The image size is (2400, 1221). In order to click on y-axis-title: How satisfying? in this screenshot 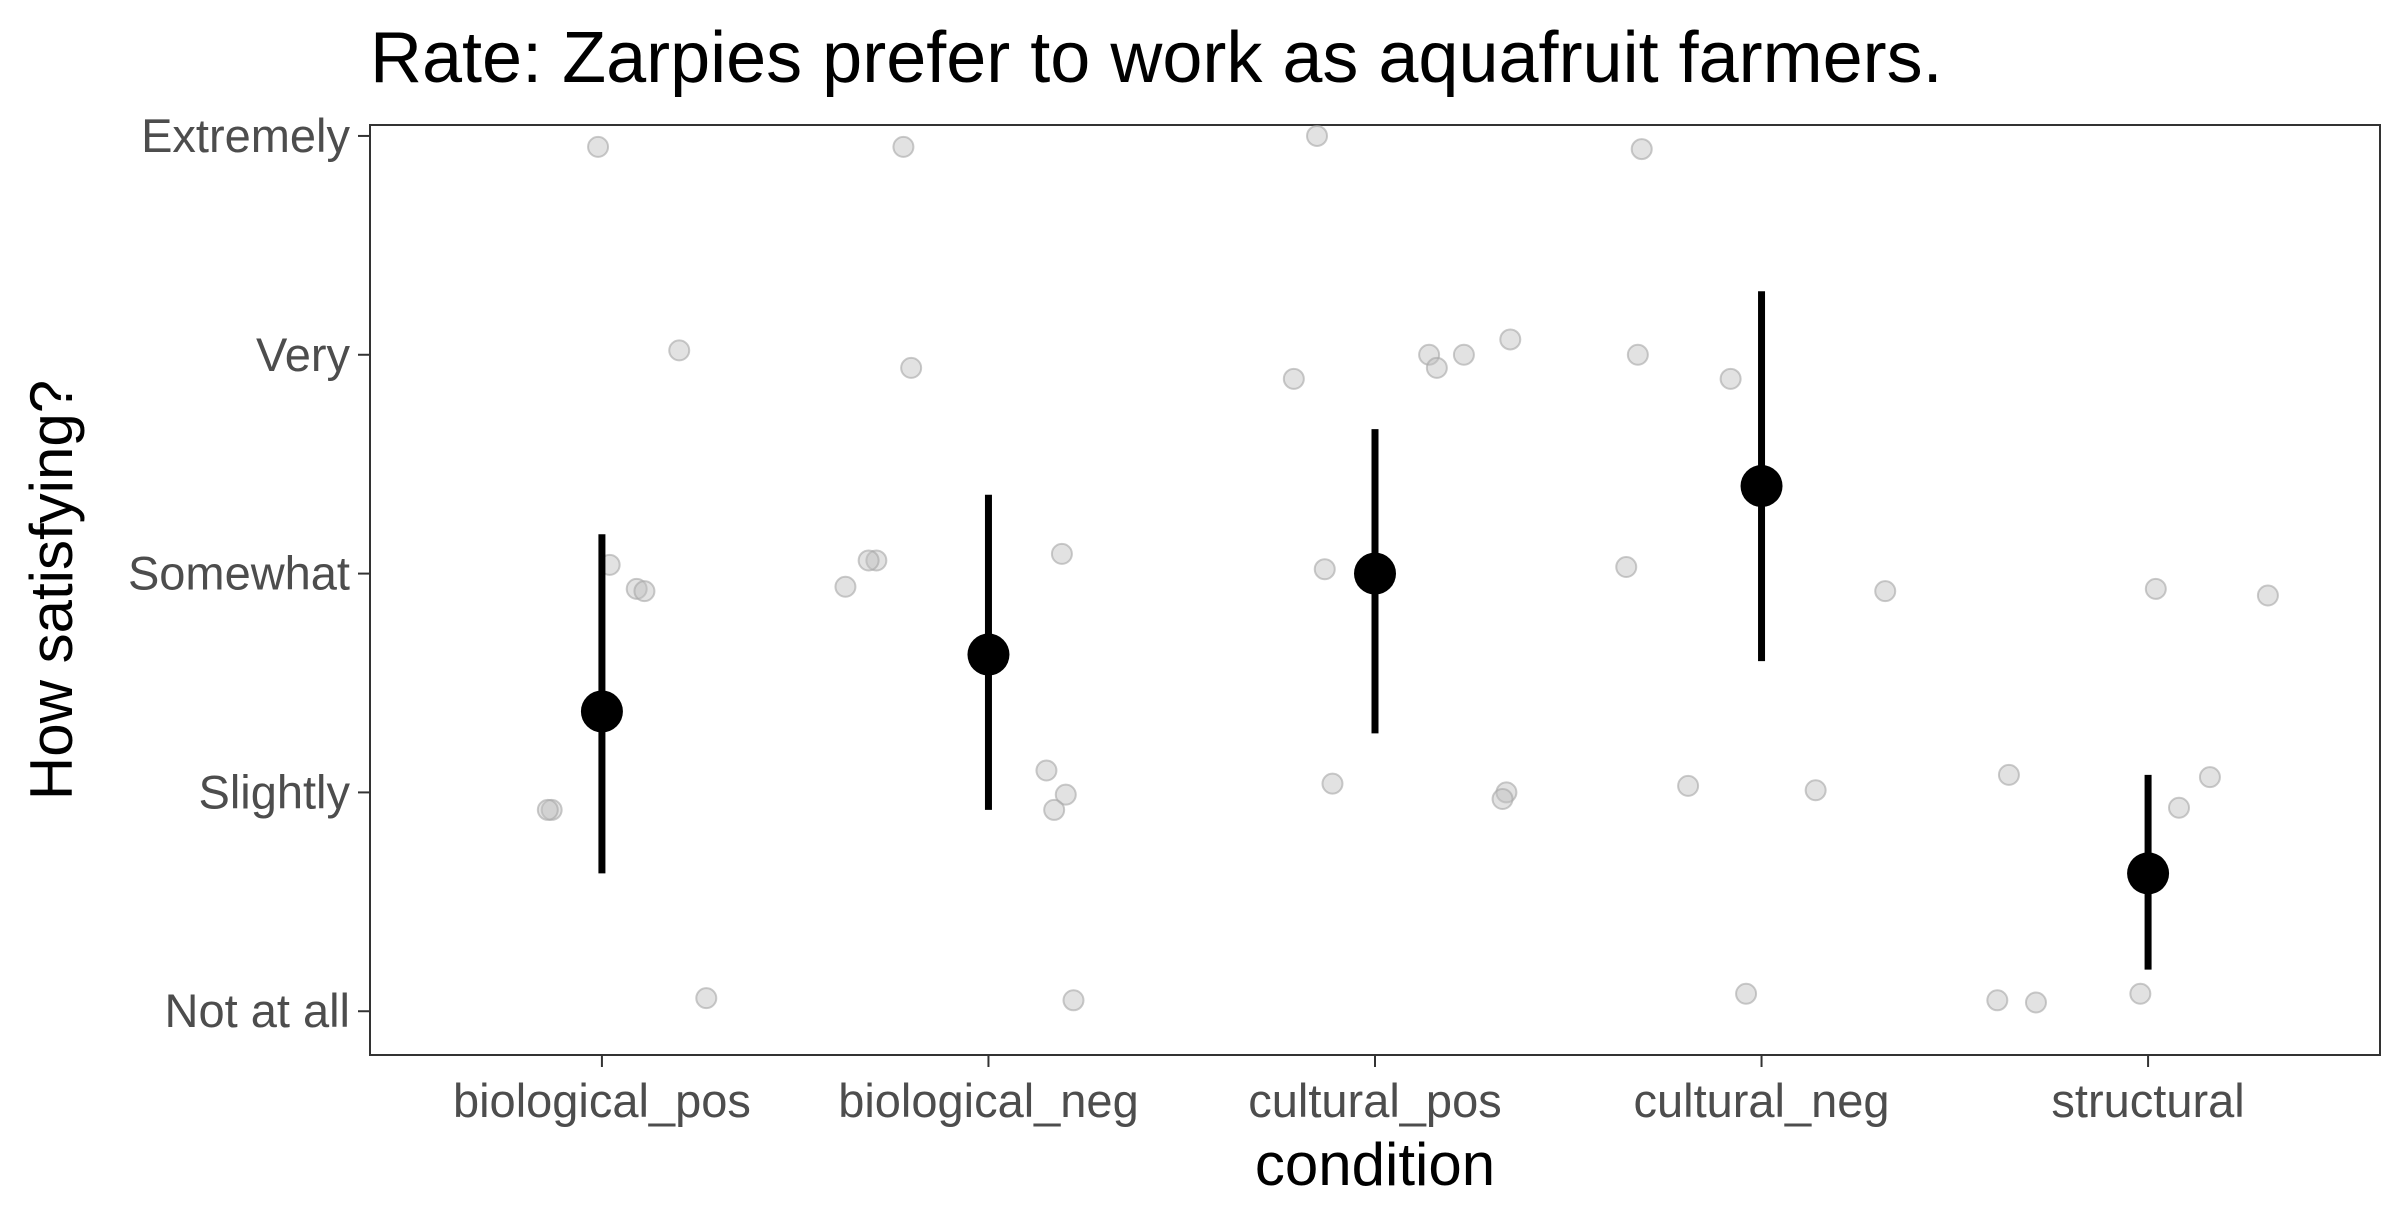, I will do `click(51, 590)`.